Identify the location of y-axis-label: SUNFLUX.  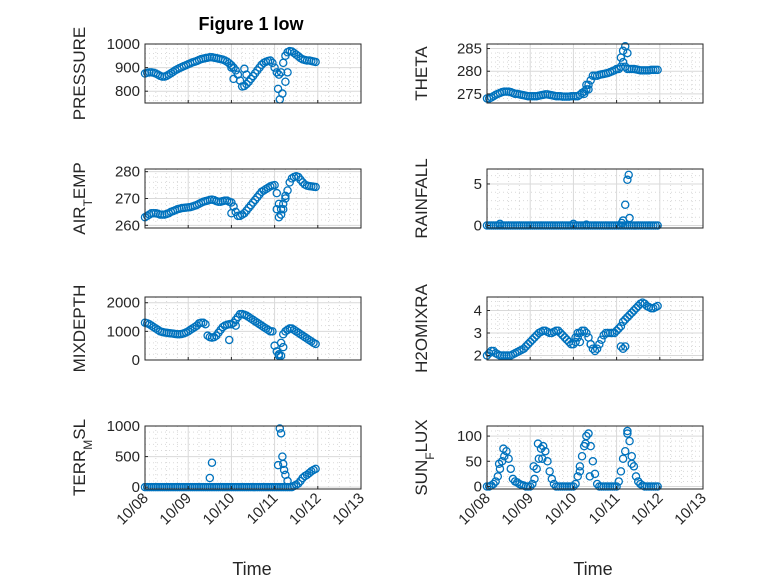
(424, 457).